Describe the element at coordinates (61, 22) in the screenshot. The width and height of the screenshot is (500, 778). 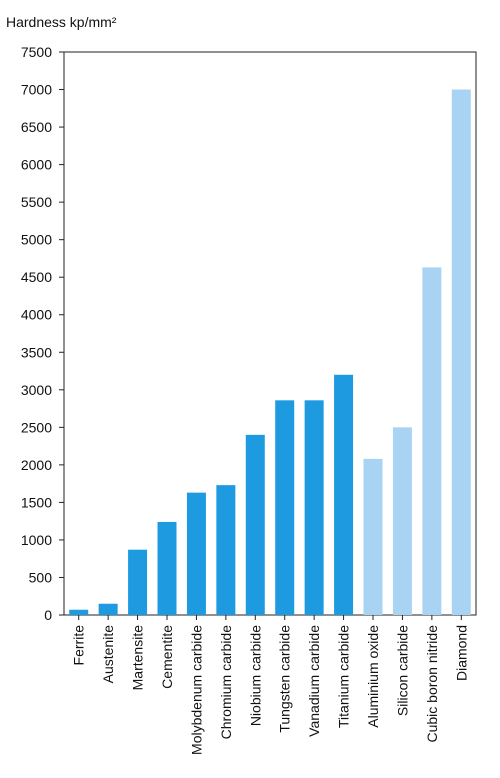
I see `y-axis-label: Hardness kp/mm²` at that location.